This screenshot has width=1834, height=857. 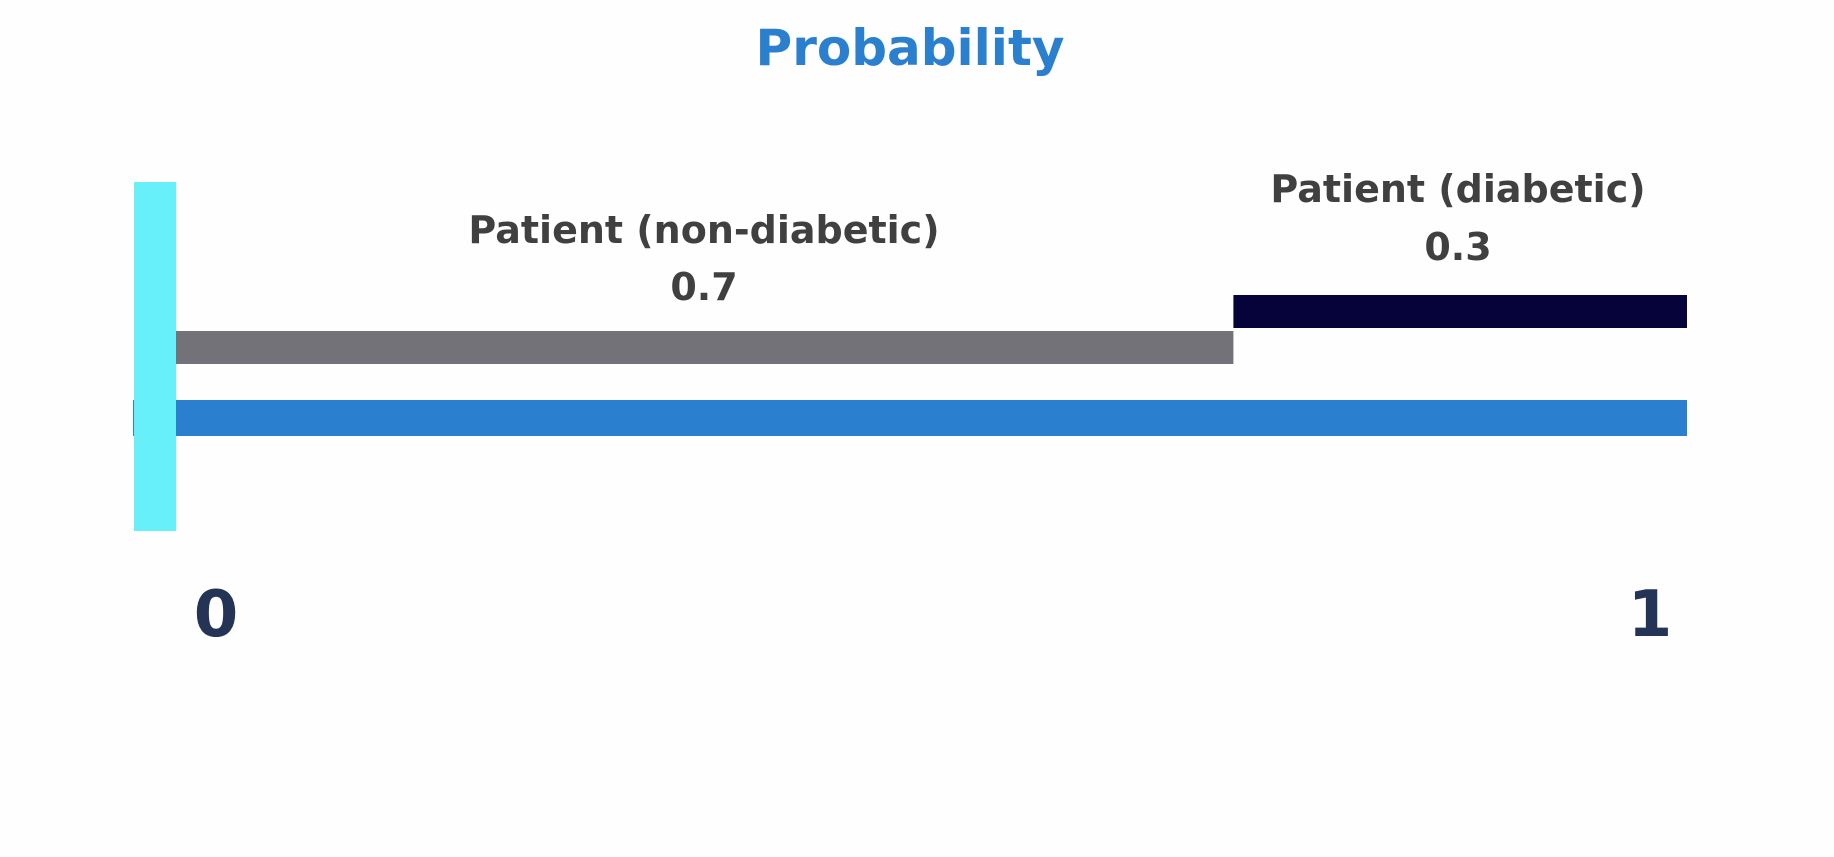 I want to click on zero-marker, so click(x=155, y=356).